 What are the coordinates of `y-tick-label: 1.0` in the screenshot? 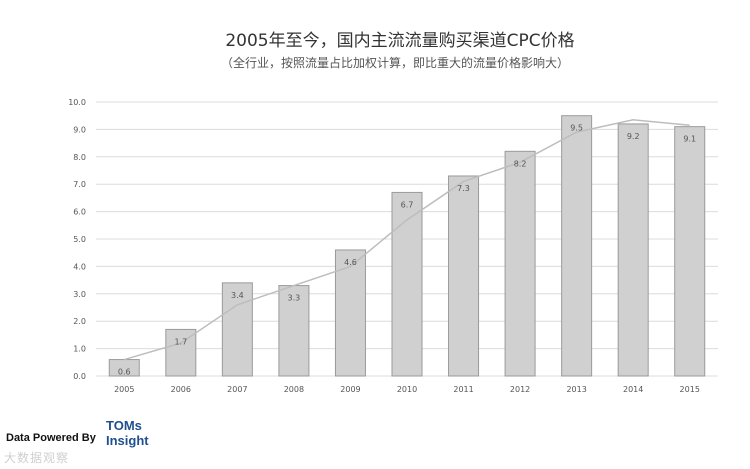 It's located at (79, 349).